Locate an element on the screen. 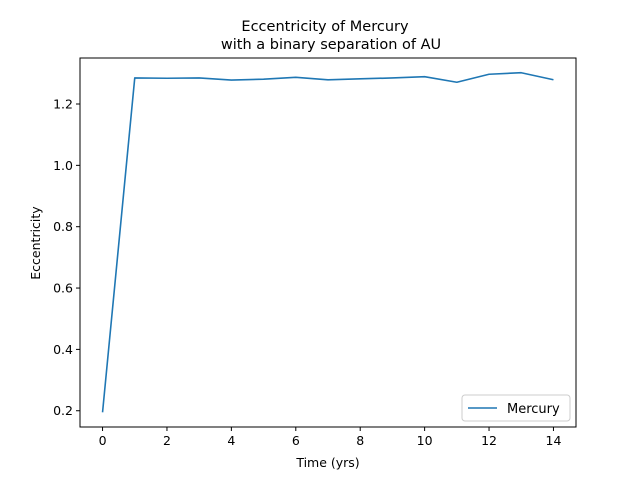 The width and height of the screenshot is (640, 480). legend-label-mercury: Mercury is located at coordinates (533, 409).